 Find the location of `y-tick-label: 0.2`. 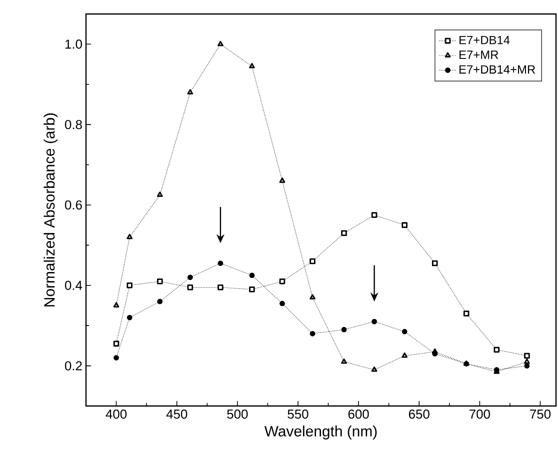

y-tick-label: 0.2 is located at coordinates (73, 365).